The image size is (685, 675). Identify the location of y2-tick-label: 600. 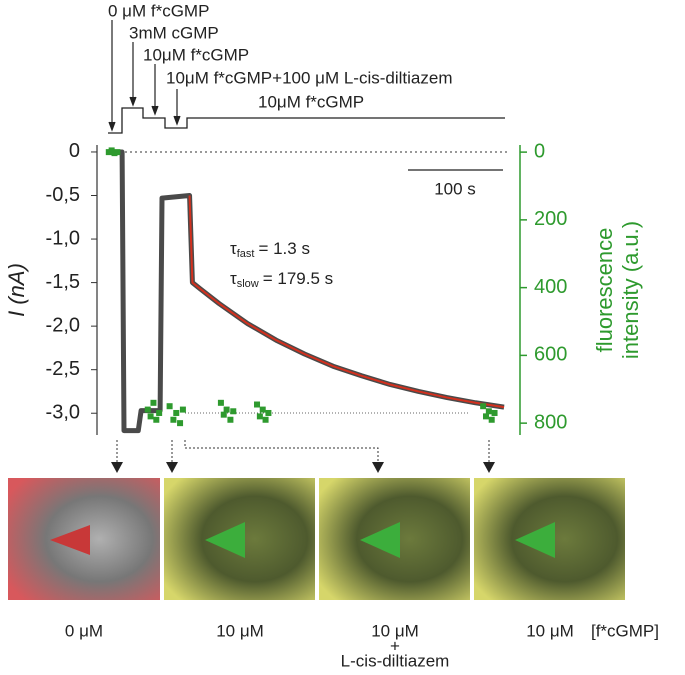
(550, 355).